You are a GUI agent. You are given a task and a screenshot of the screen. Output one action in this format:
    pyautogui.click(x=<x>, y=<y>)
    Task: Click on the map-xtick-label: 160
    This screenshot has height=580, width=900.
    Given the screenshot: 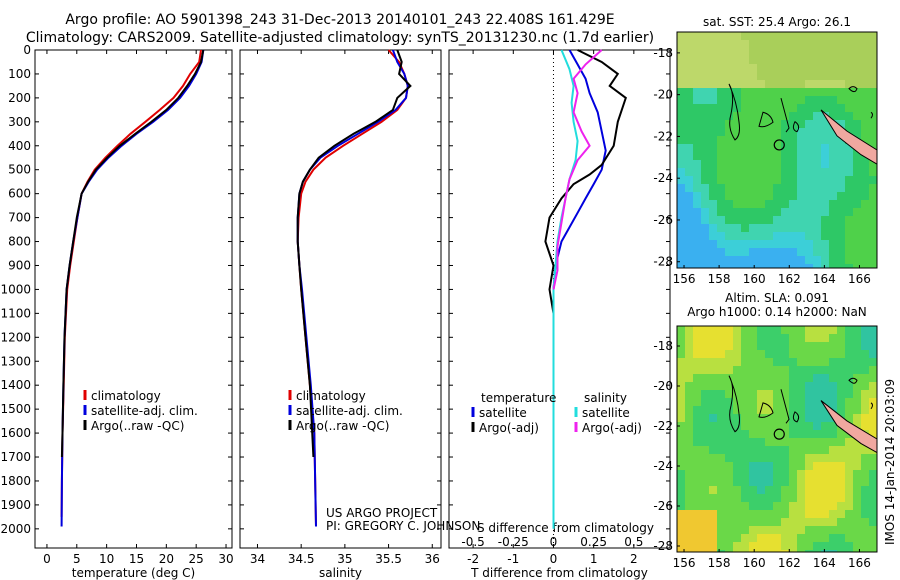 What is the action you would take?
    pyautogui.click(x=754, y=279)
    